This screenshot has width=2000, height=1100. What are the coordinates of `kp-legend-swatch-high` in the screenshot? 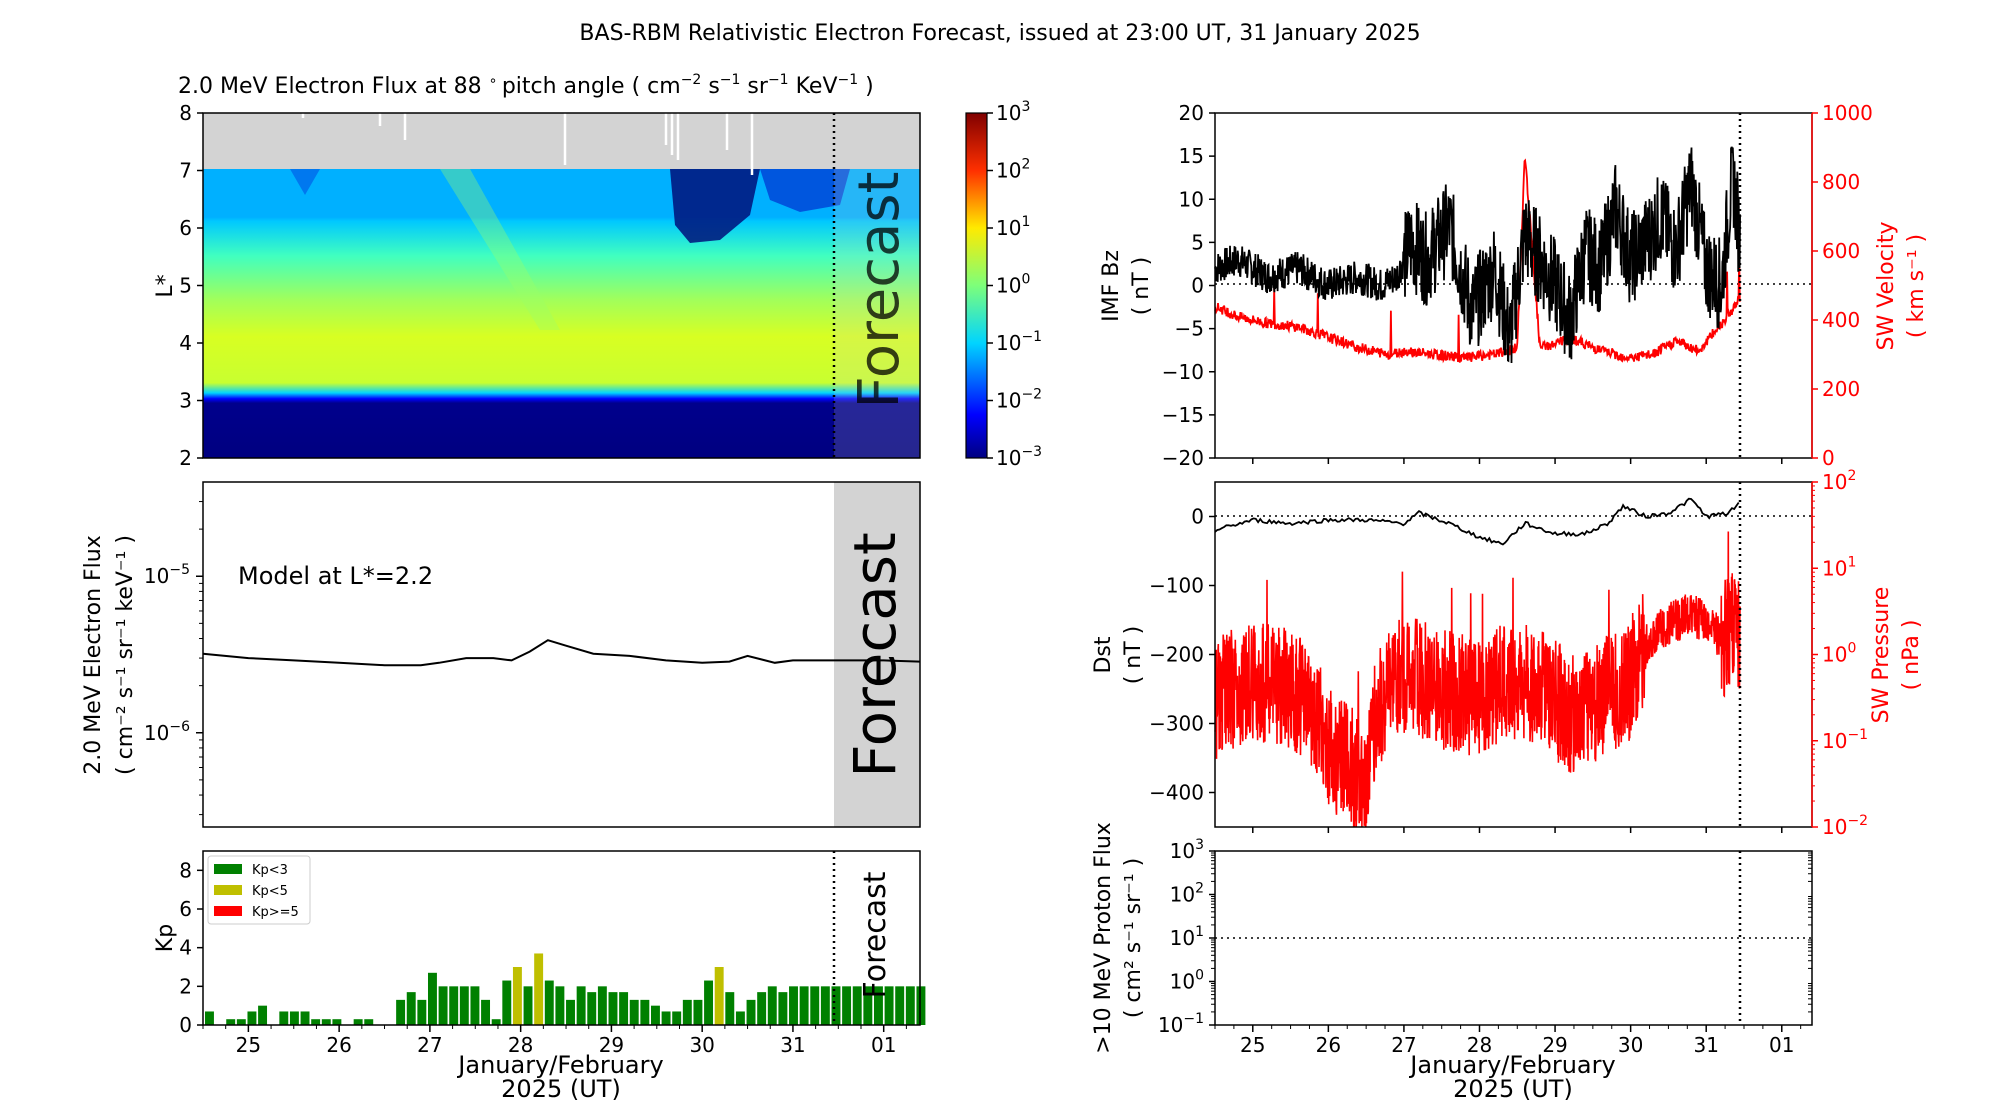 It's located at (228, 911).